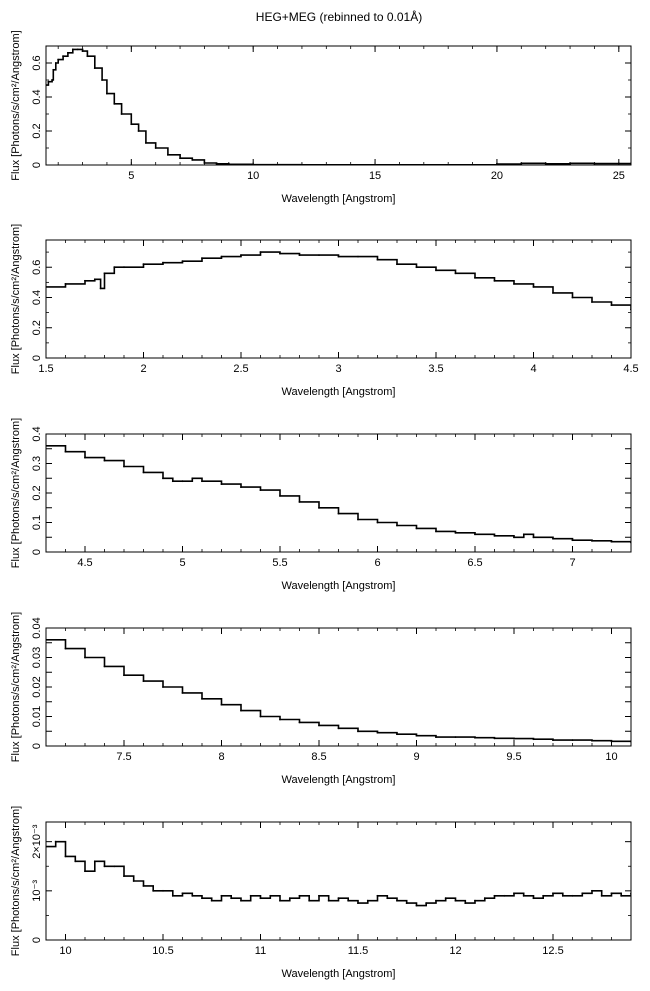 The width and height of the screenshot is (650, 991). What do you see at coordinates (37, 716) in the screenshot?
I see `y-tick-label: 0.01` at bounding box center [37, 716].